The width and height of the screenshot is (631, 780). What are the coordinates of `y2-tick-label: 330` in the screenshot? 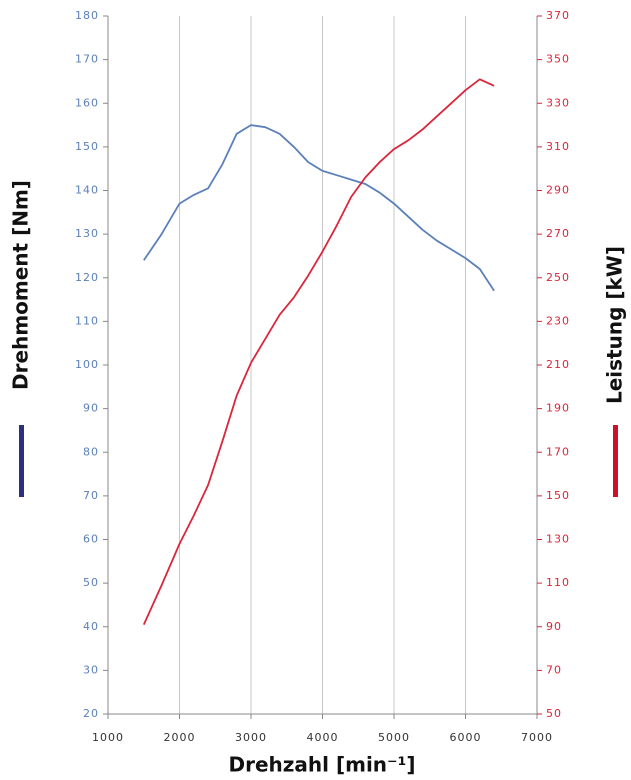 It's located at (558, 102).